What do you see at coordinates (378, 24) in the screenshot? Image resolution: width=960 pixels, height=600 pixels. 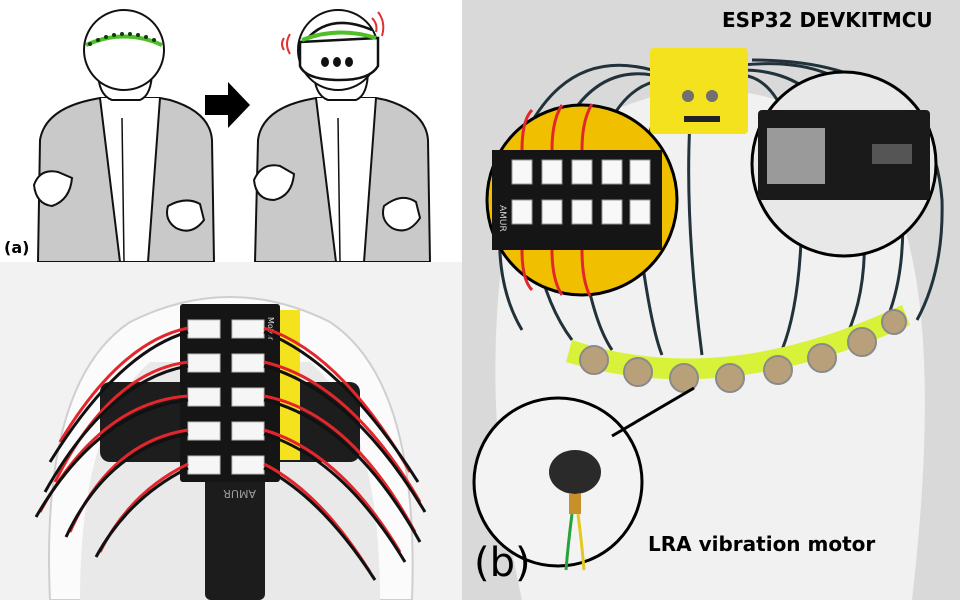 I see `vibration-right-icon` at bounding box center [378, 24].